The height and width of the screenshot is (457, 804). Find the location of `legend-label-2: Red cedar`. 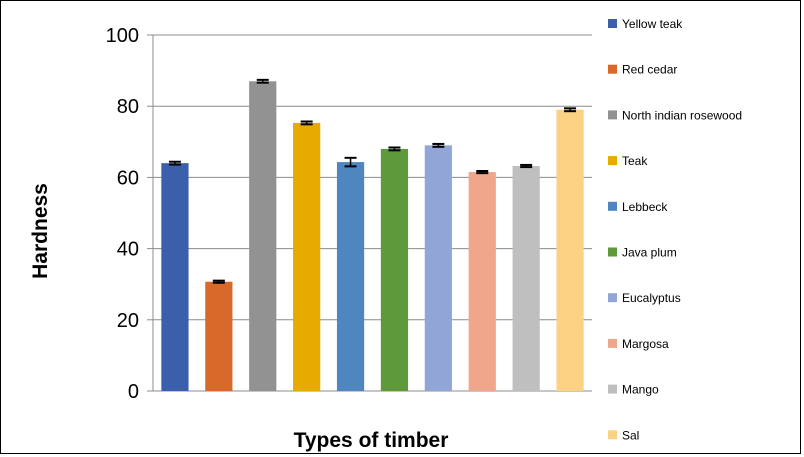

legend-label-2: Red cedar is located at coordinates (649, 70).